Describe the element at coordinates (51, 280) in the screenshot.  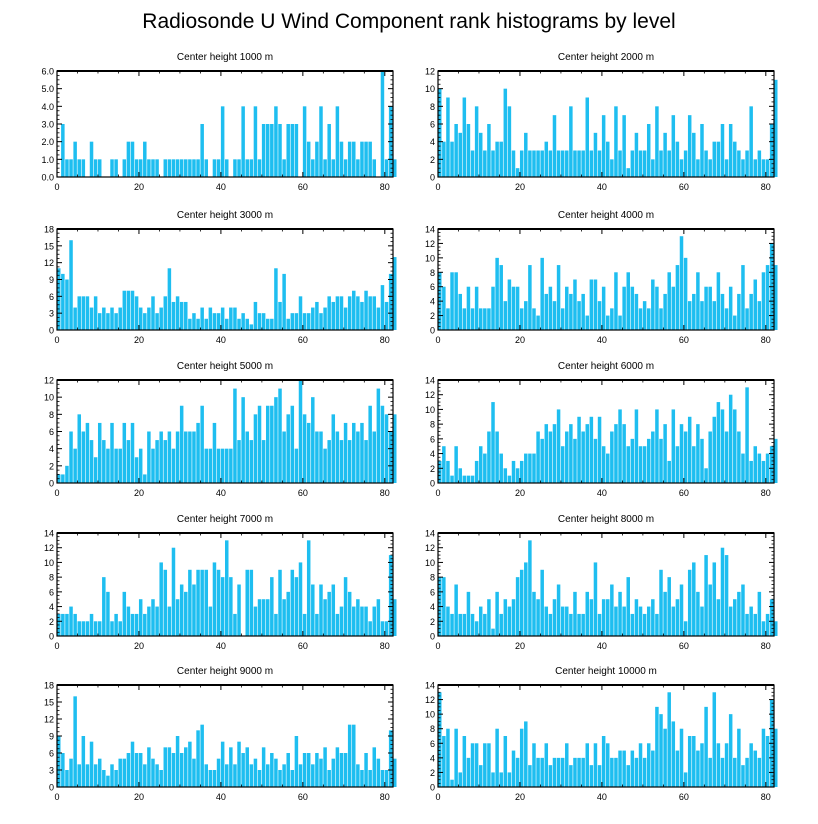
I see `y-tick-label: 9` at that location.